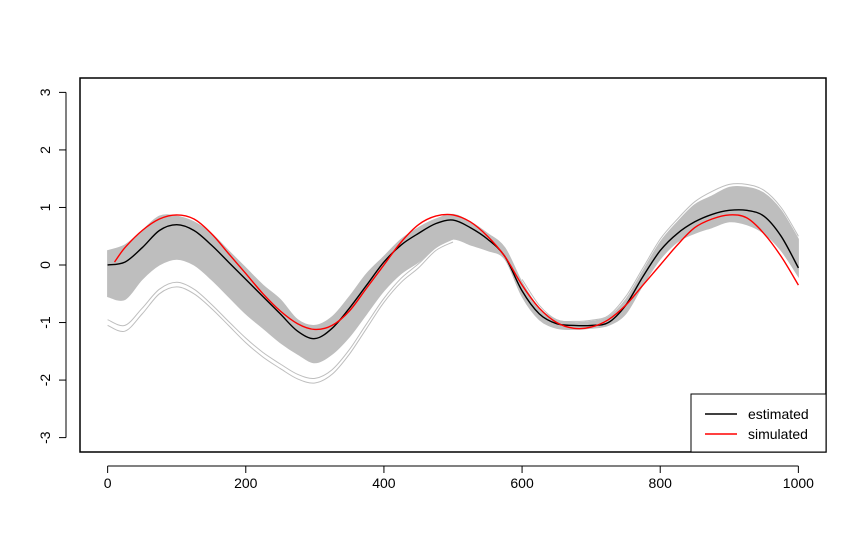 The image size is (866, 550). I want to click on legend-label-estimated: estimated, so click(778, 414).